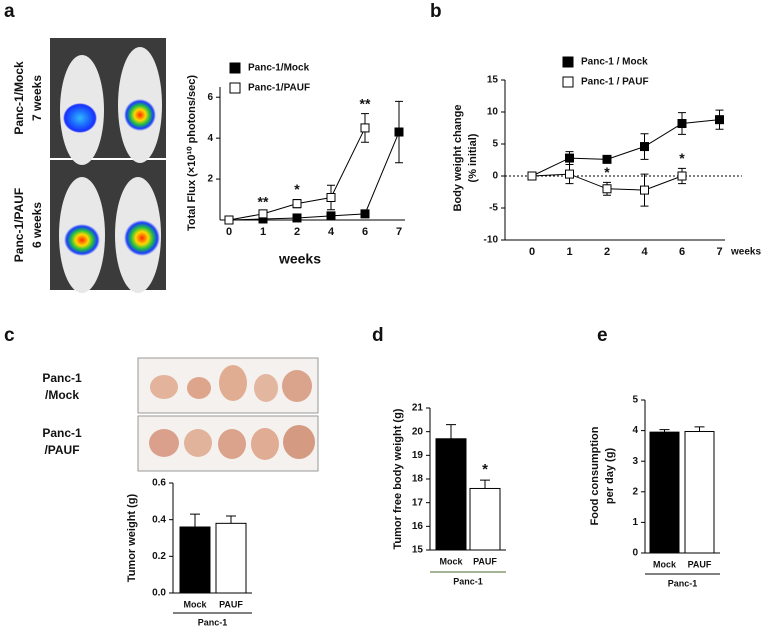  I want to click on y-axis-label: Food consumption, so click(595, 475).